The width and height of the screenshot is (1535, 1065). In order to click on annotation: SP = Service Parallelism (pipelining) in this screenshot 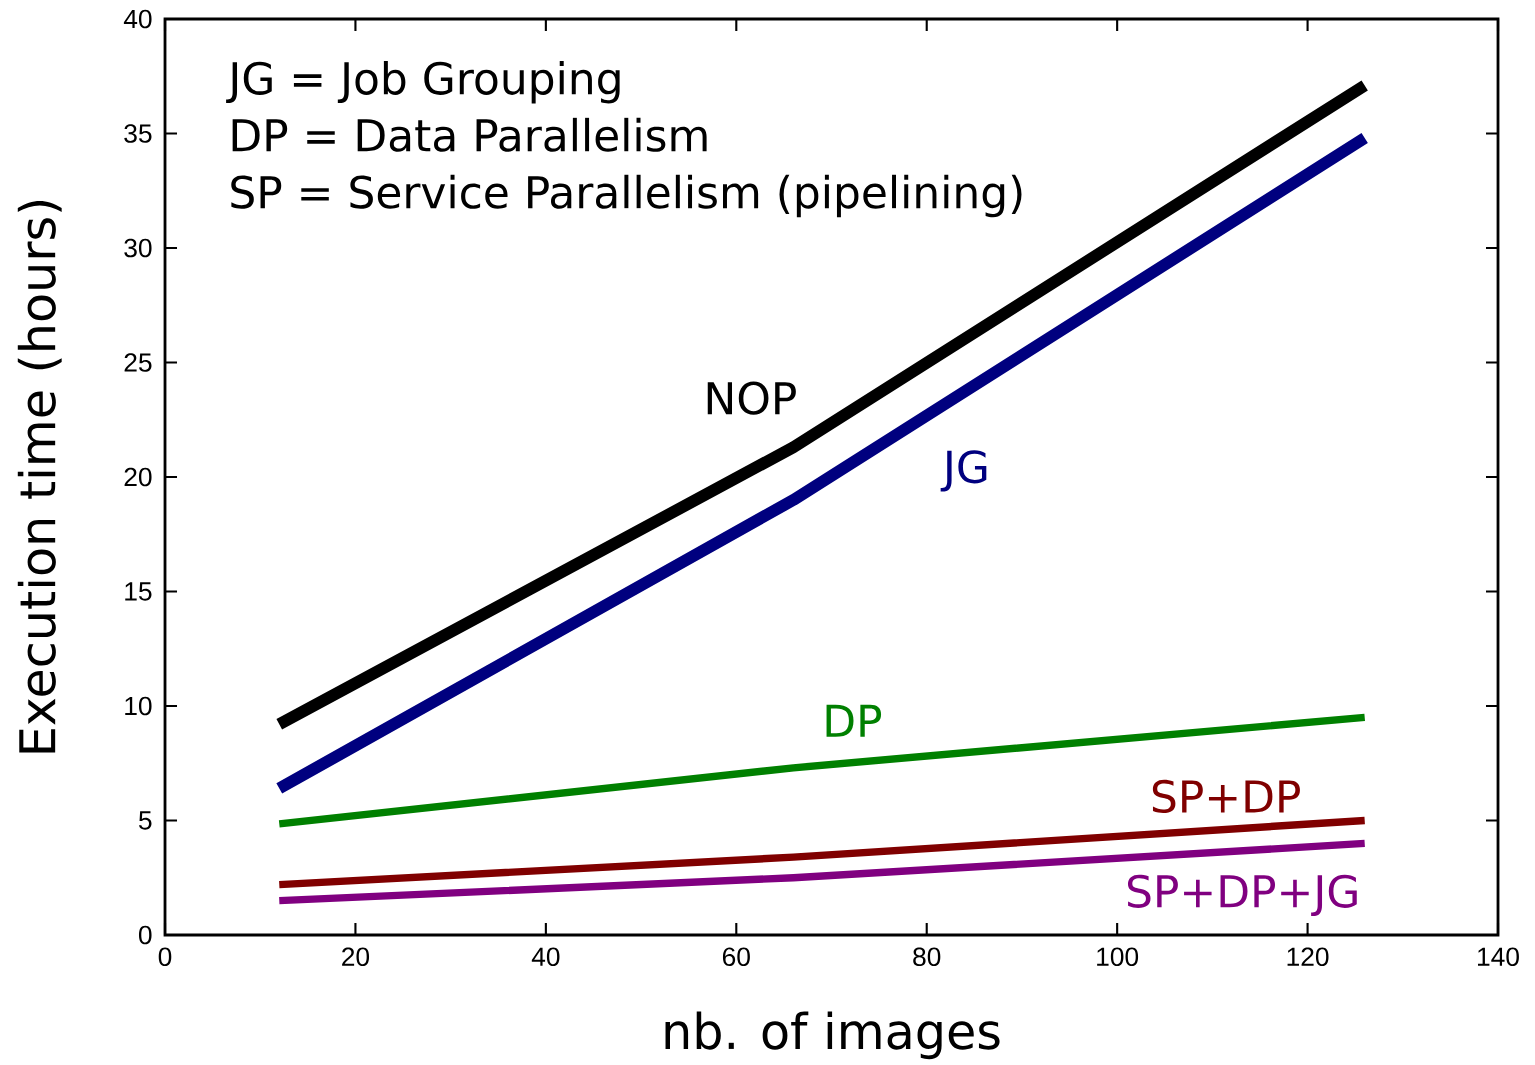, I will do `click(626, 196)`.